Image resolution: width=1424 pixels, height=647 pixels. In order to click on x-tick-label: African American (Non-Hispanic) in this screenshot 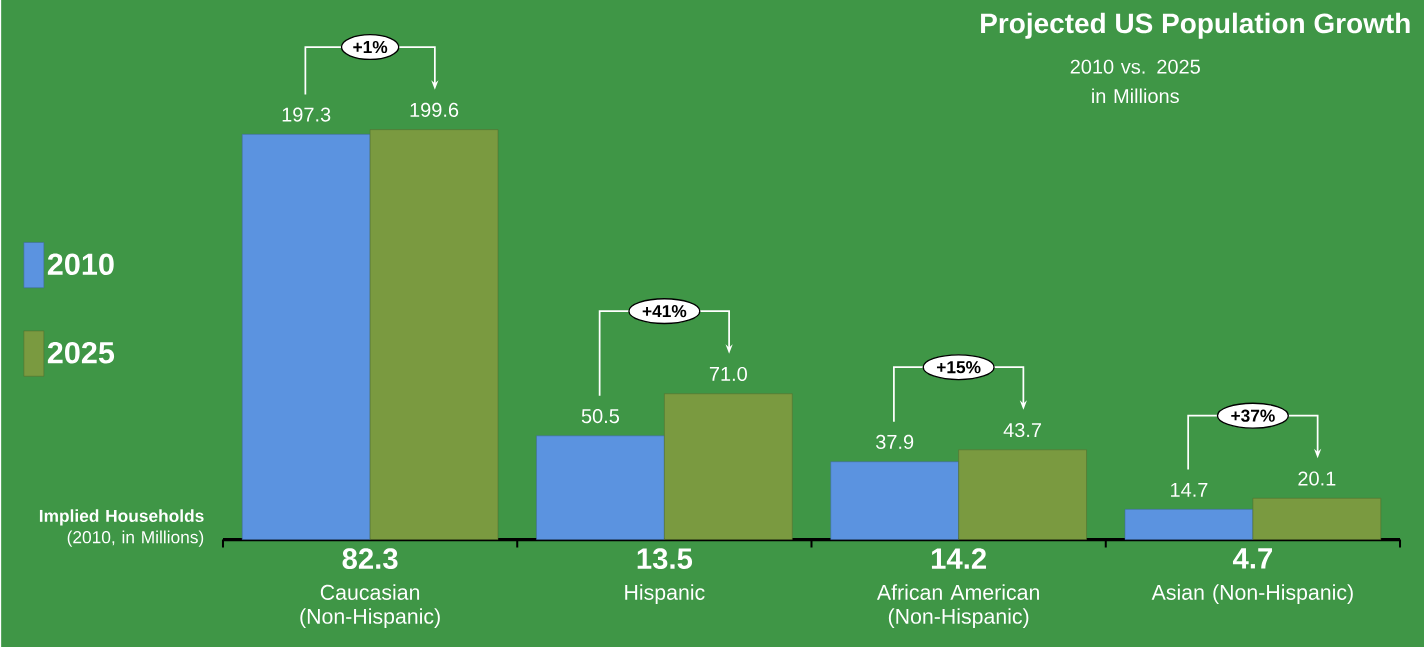, I will do `click(957, 606)`.